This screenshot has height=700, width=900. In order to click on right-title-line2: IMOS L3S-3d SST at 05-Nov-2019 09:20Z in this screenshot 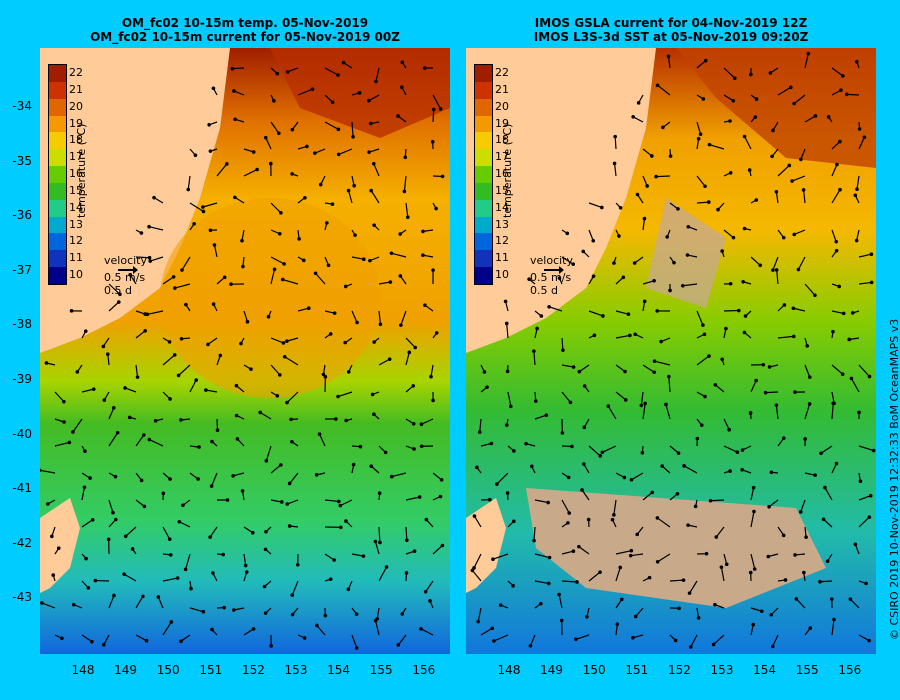, I will do `click(671, 37)`.